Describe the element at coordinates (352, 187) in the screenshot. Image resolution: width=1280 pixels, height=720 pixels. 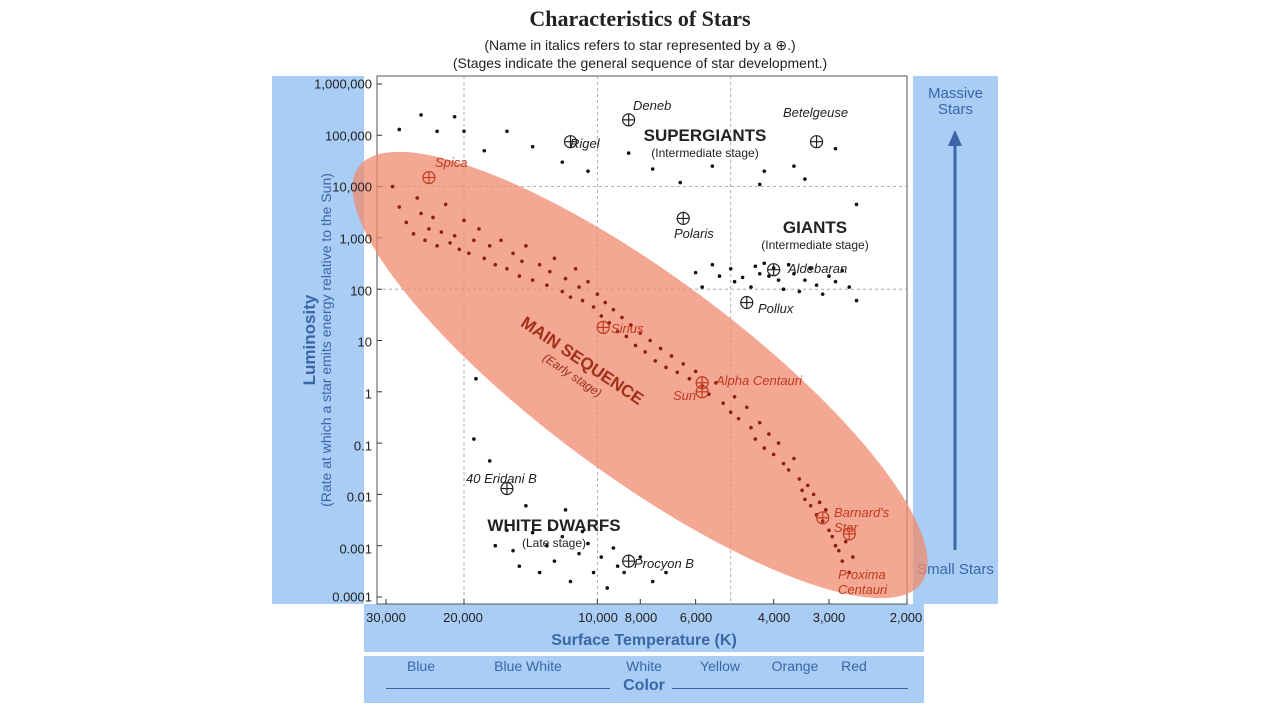
I see `y-tick: 10,000` at that location.